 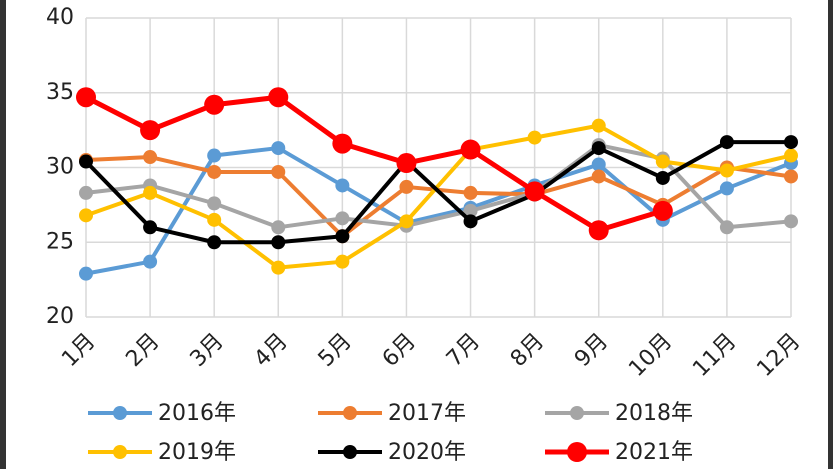 I want to click on legend-label: 2020年, so click(x=427, y=452).